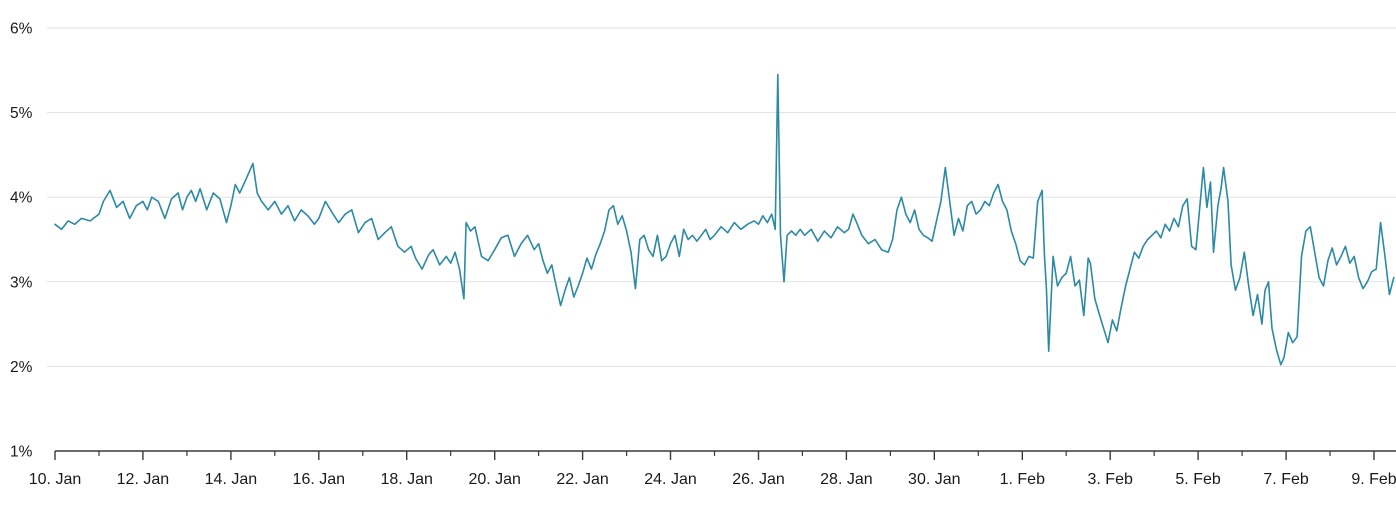  I want to click on x-tick-label: 5. Feb, so click(1197, 479).